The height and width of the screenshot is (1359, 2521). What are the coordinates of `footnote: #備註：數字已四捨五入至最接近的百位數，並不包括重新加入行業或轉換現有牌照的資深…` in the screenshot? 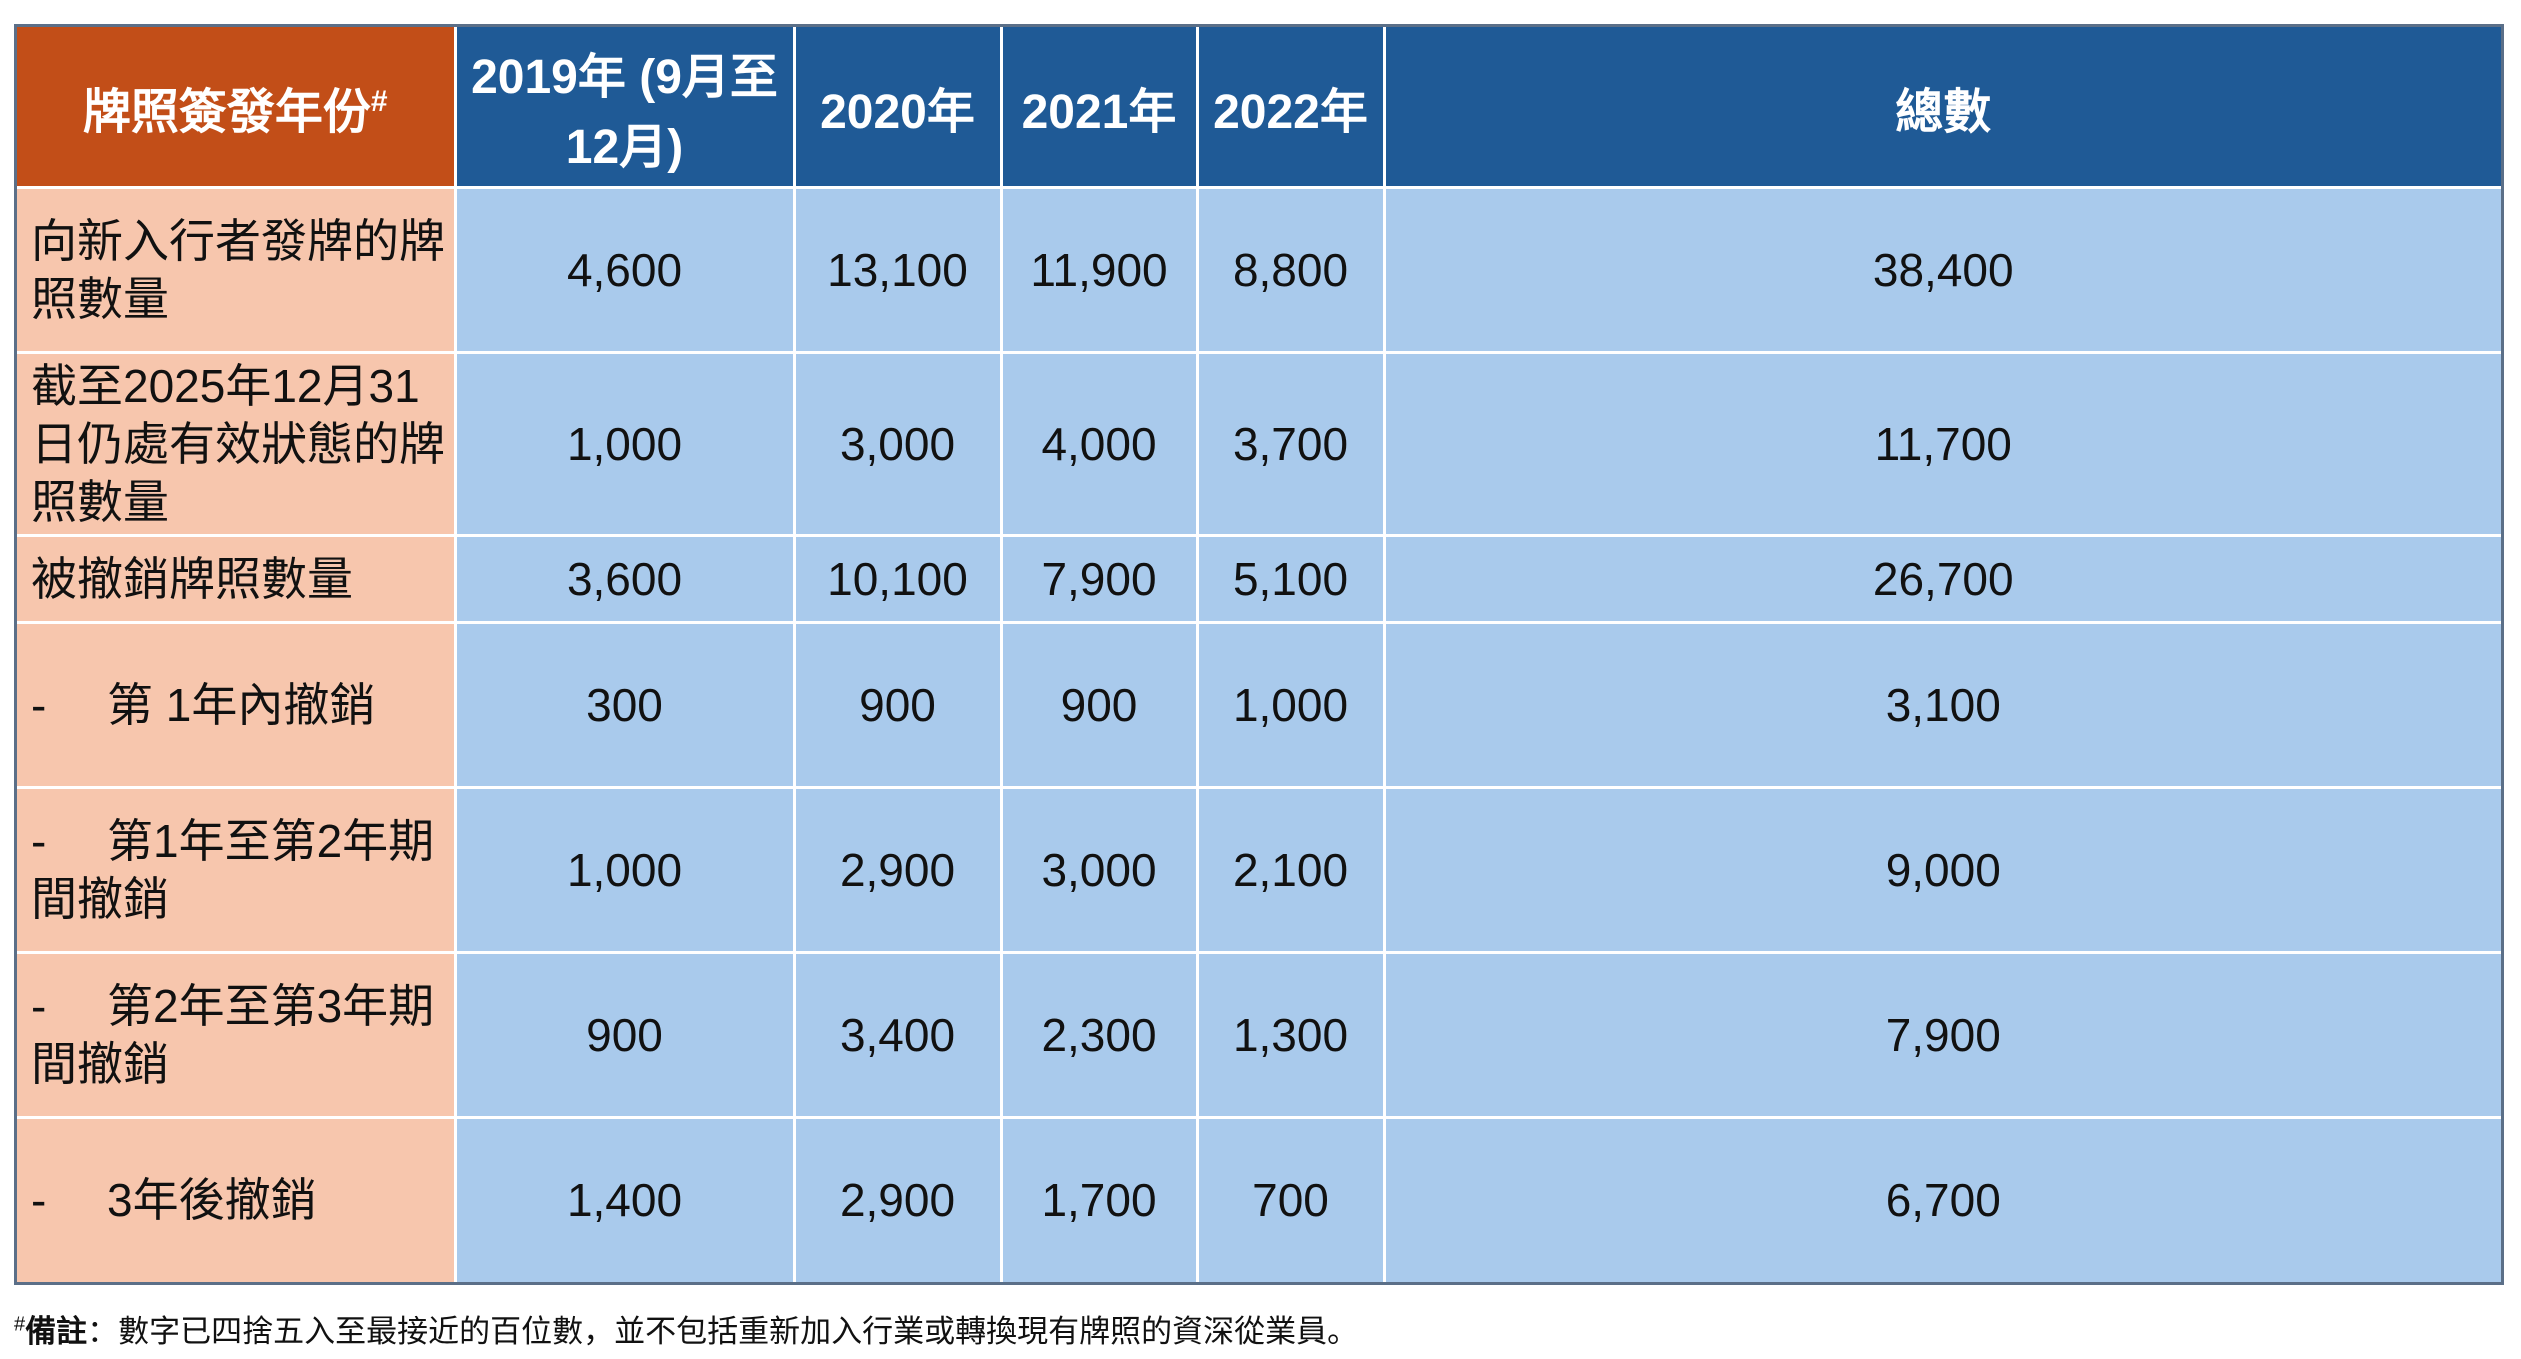 It's located at (1259, 1328).